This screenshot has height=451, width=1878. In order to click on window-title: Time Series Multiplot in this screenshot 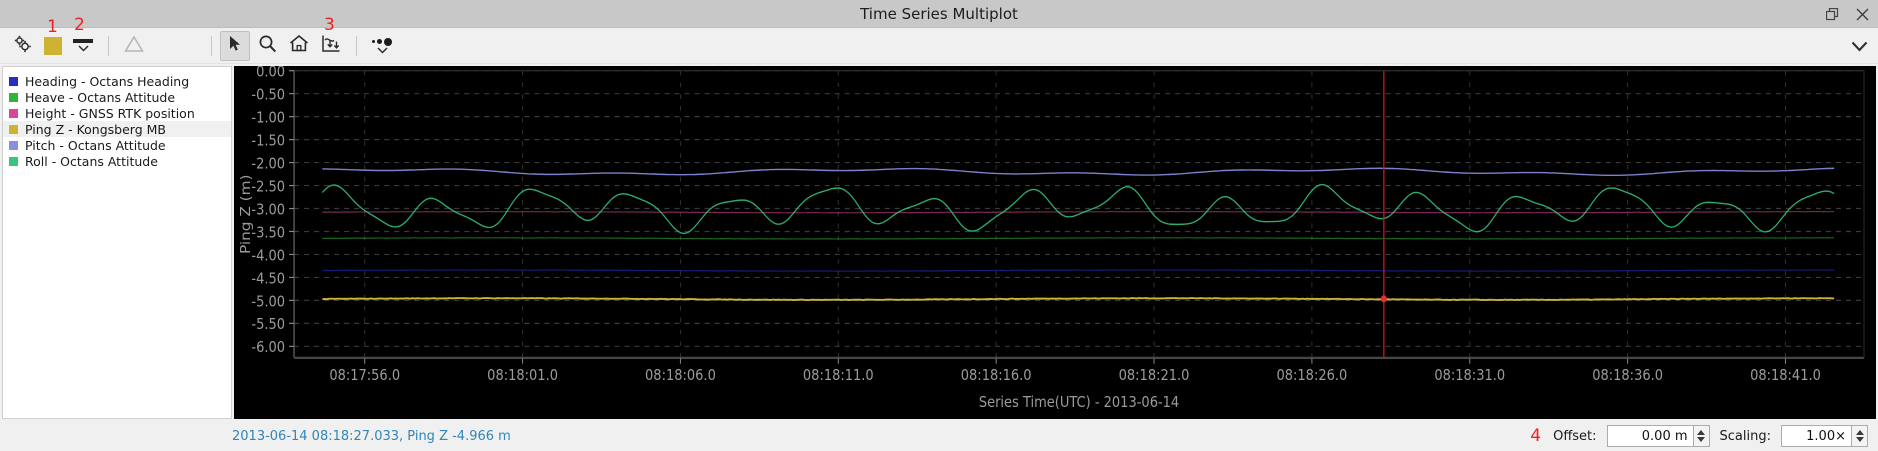, I will do `click(939, 13)`.